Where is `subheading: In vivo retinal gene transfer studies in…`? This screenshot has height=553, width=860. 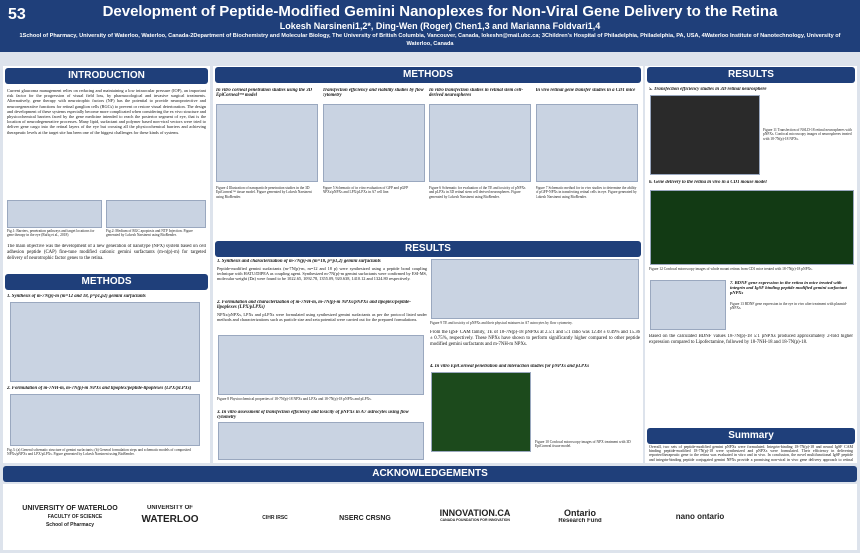
subheading: In vivo retinal gene transfer studies in… is located at coordinates (585, 90).